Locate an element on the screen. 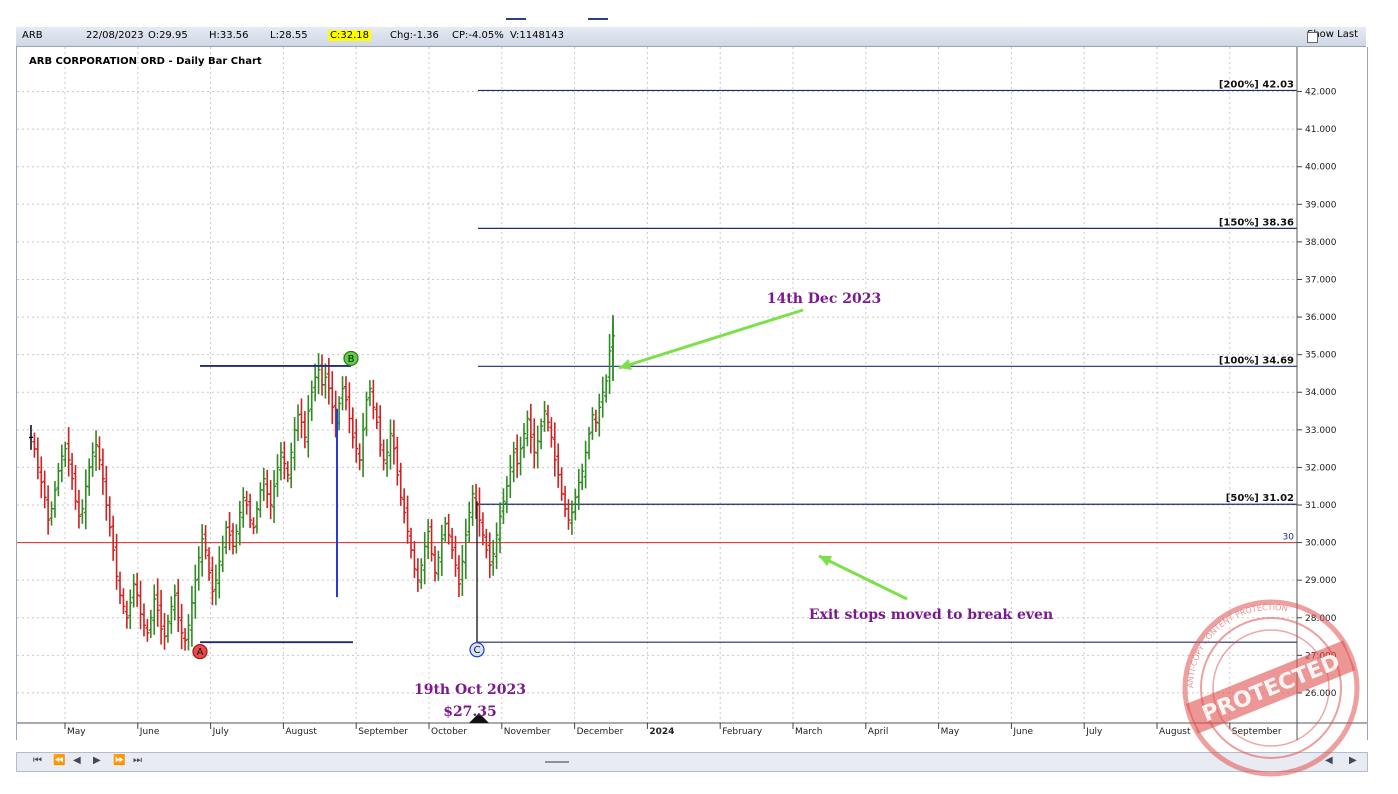  first-button: ⏮ is located at coordinates (37, 760).